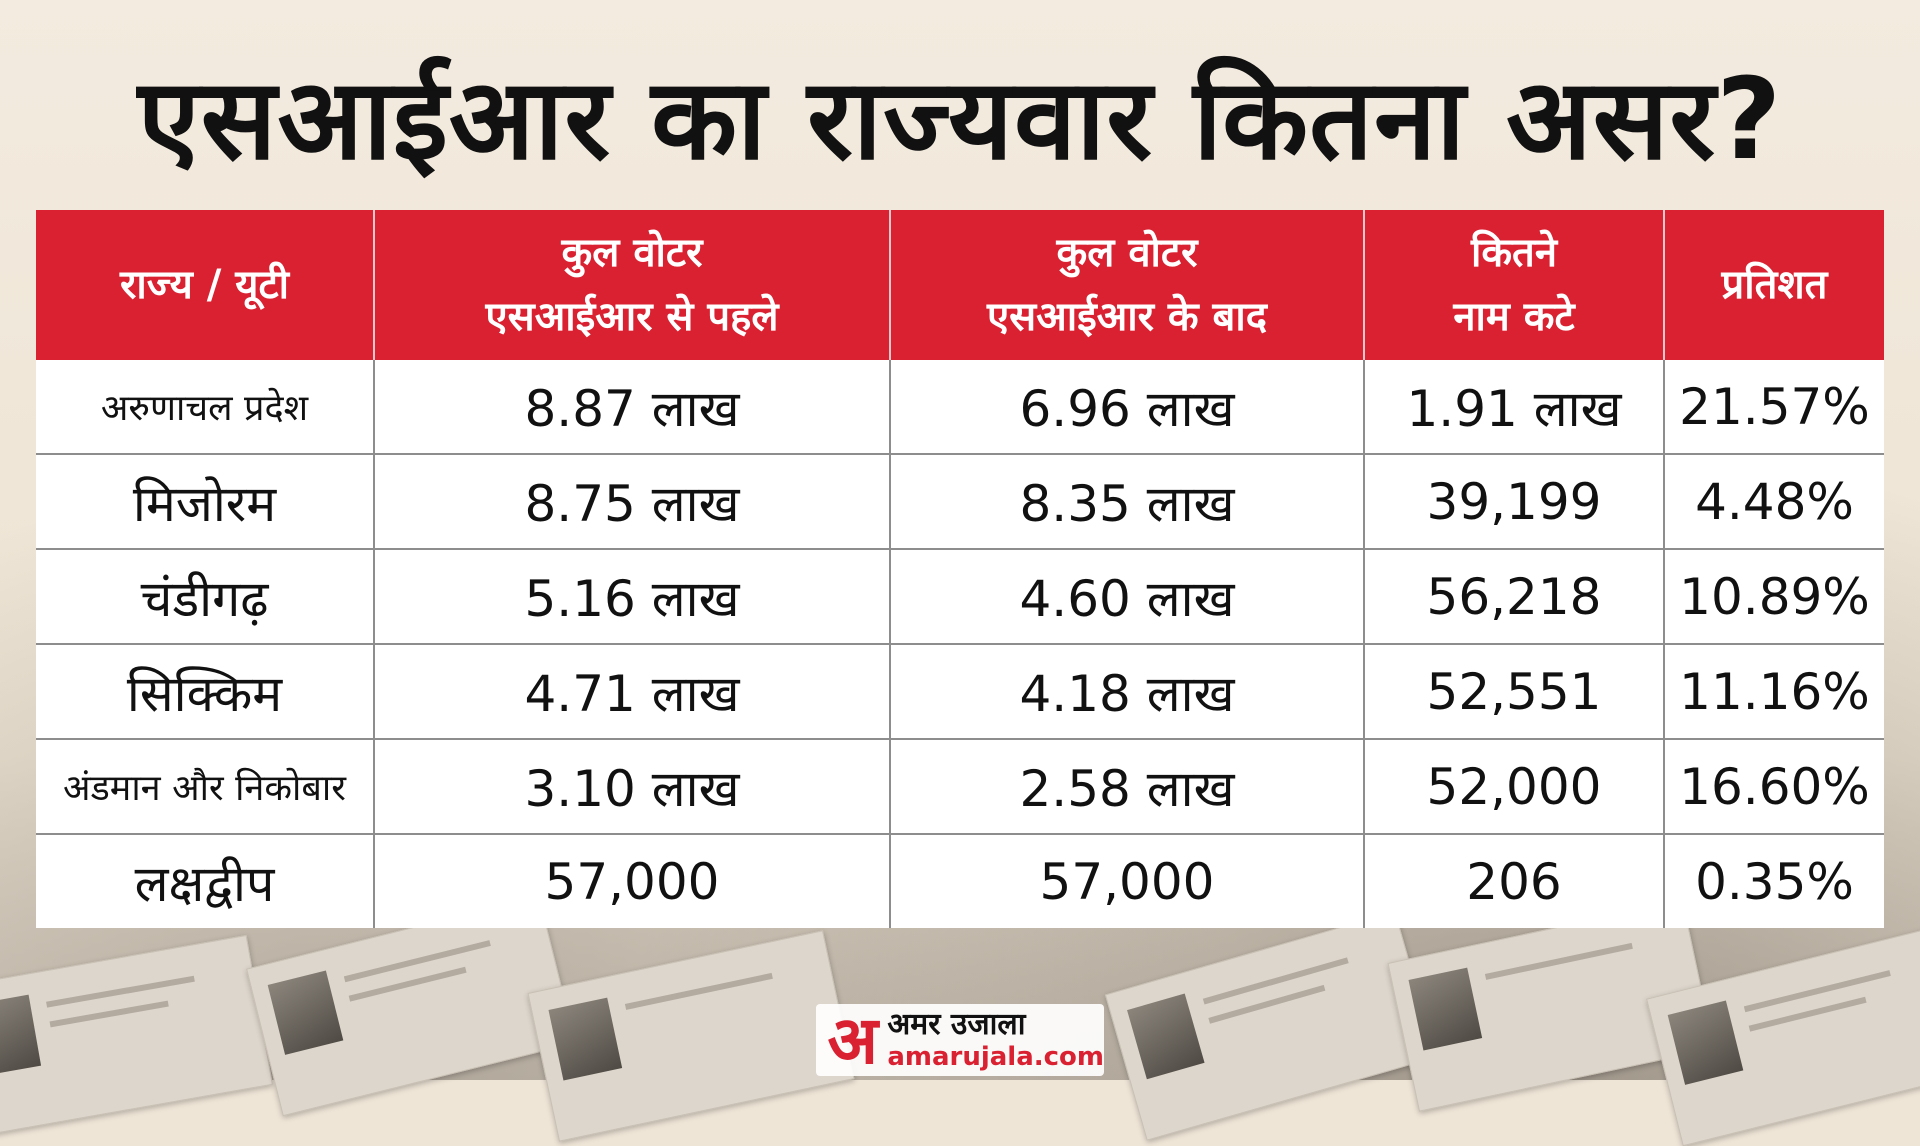 The height and width of the screenshot is (1146, 1920). I want to click on cell-names-removed: 52,000, so click(1513, 786).